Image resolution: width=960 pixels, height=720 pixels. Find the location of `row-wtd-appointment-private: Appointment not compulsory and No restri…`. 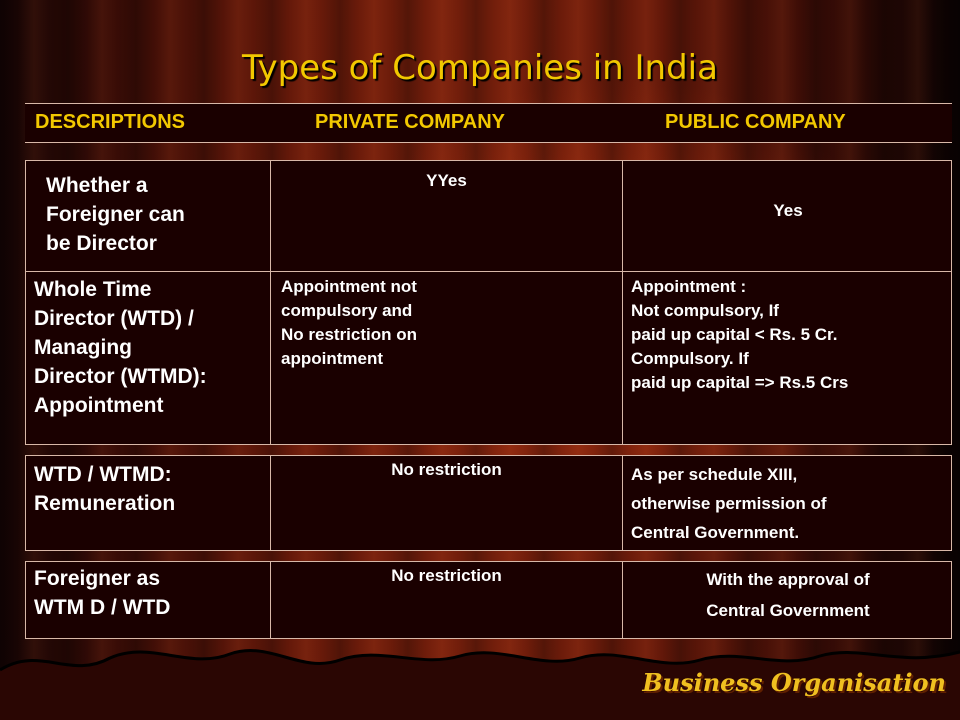

row-wtd-appointment-private: Appointment not compulsory and No restri… is located at coordinates (349, 322).